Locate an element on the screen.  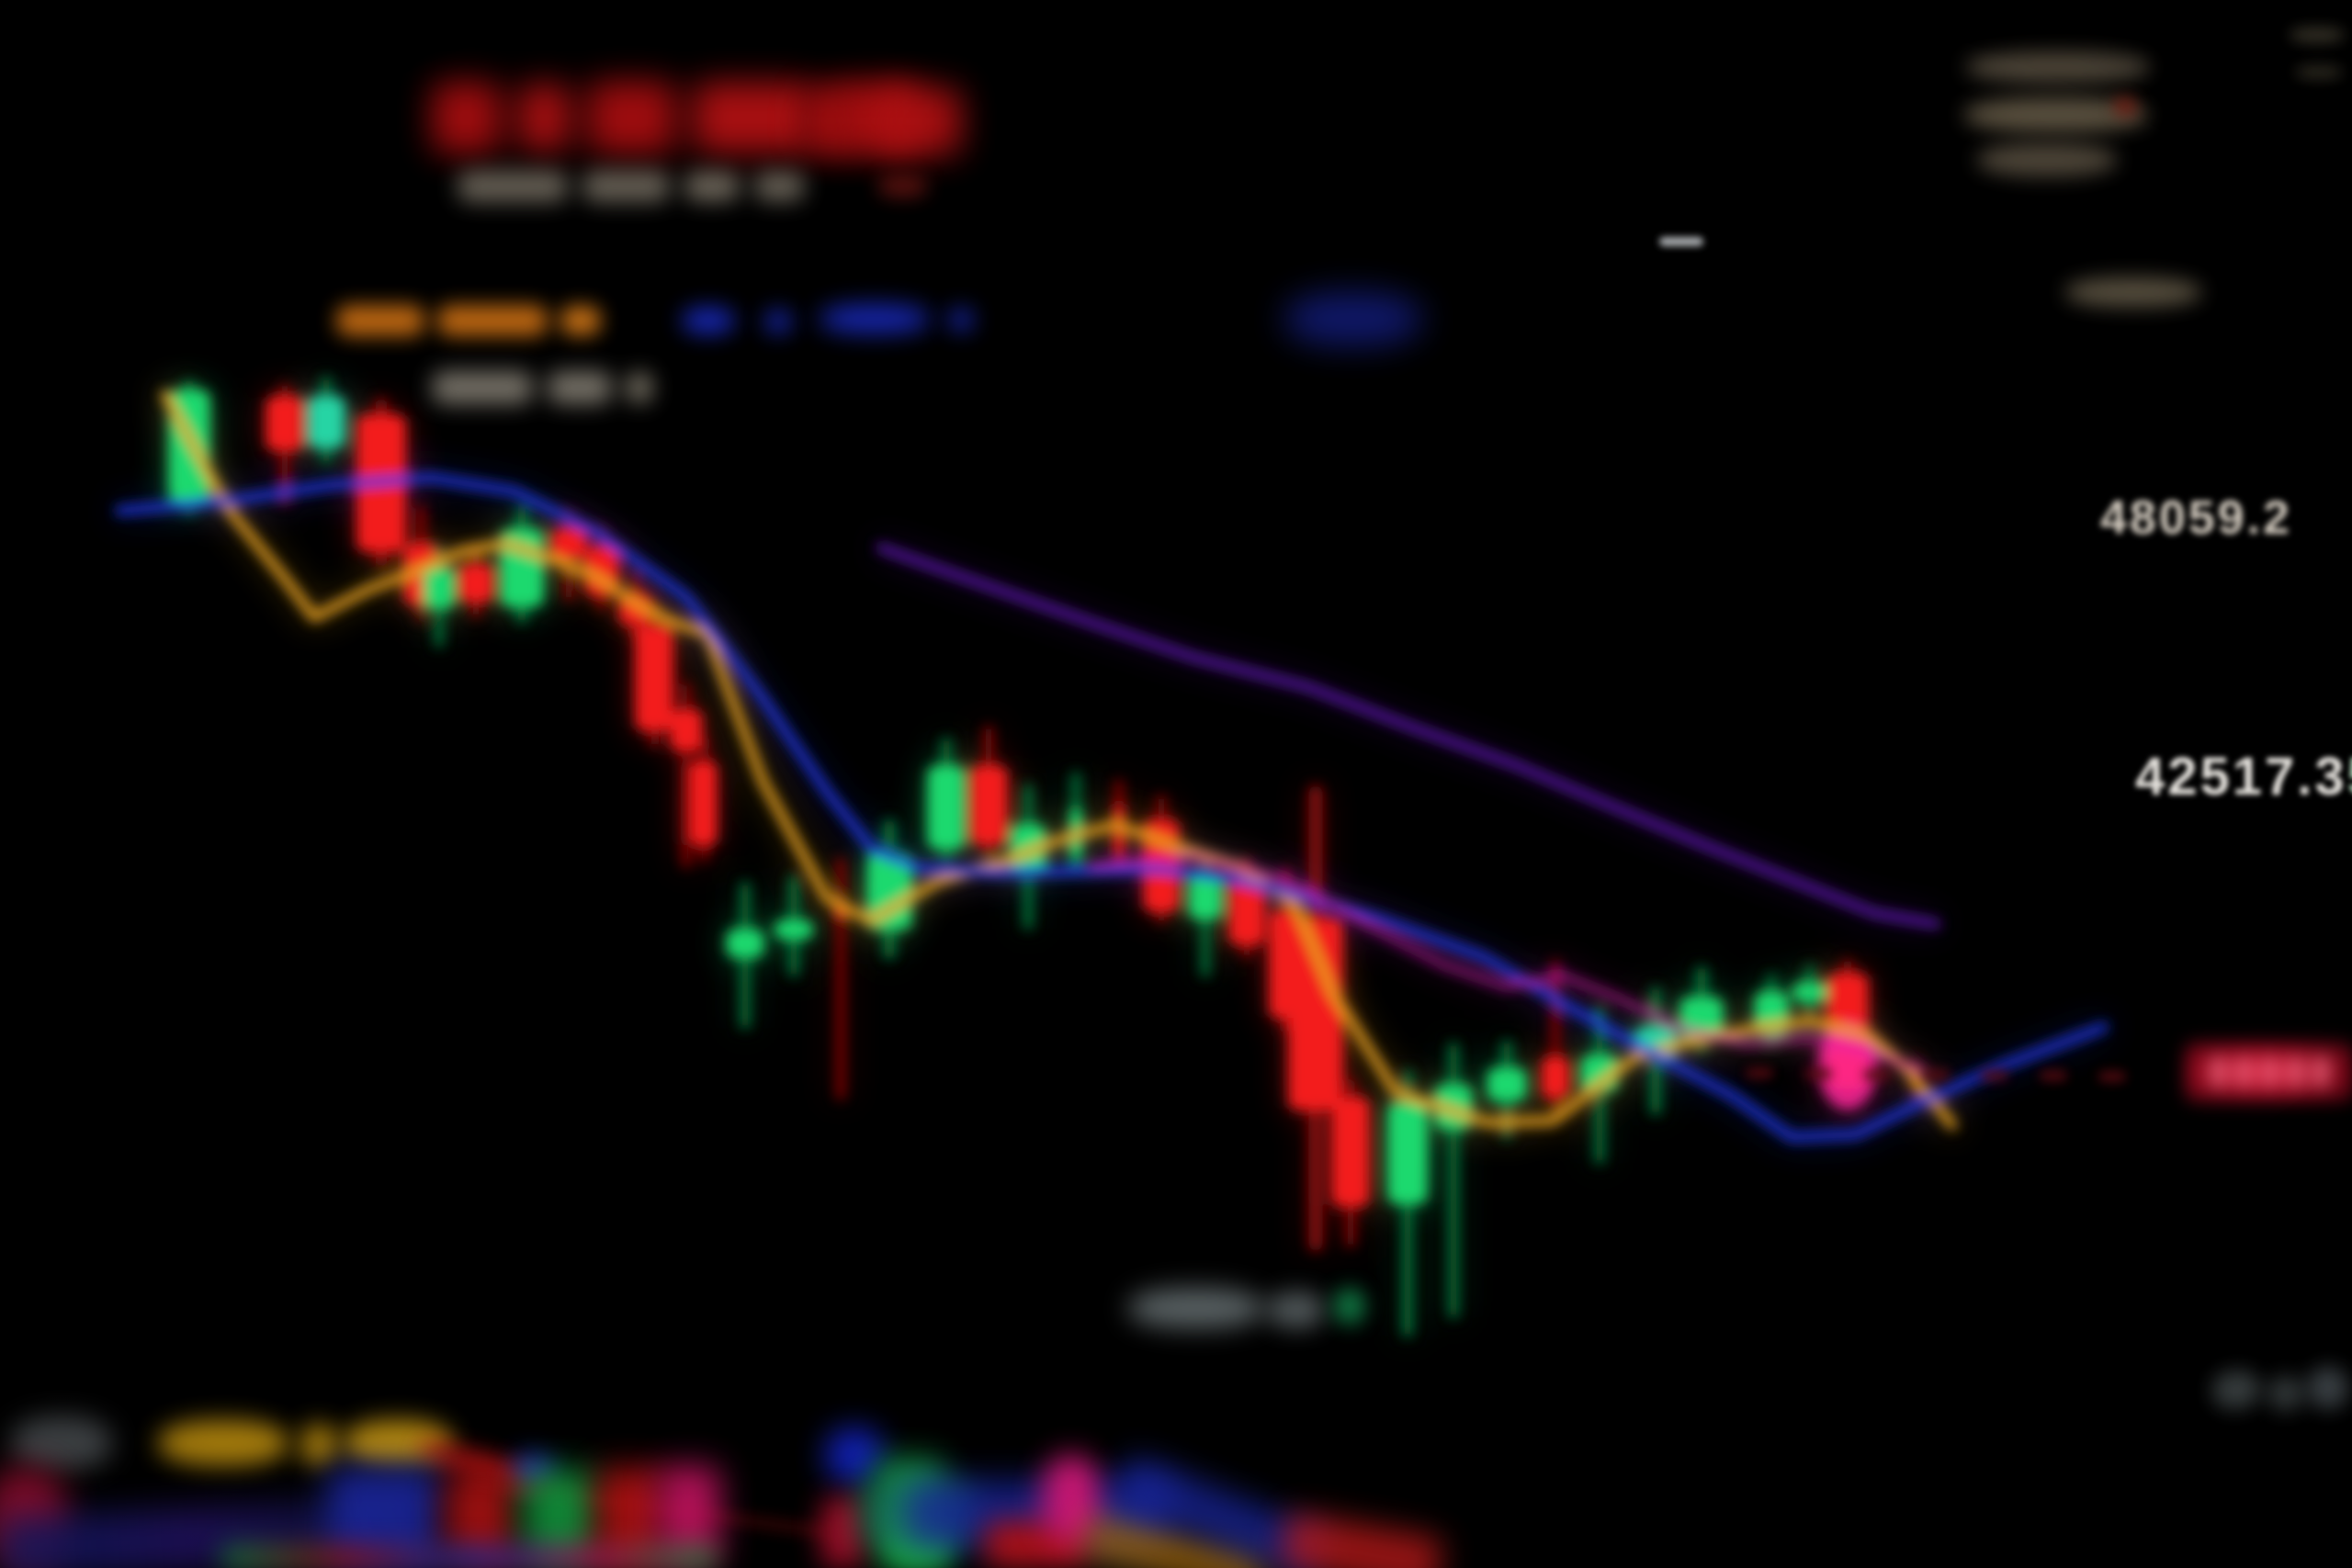
blurred-orange-text-row is located at coordinates (469, 320).